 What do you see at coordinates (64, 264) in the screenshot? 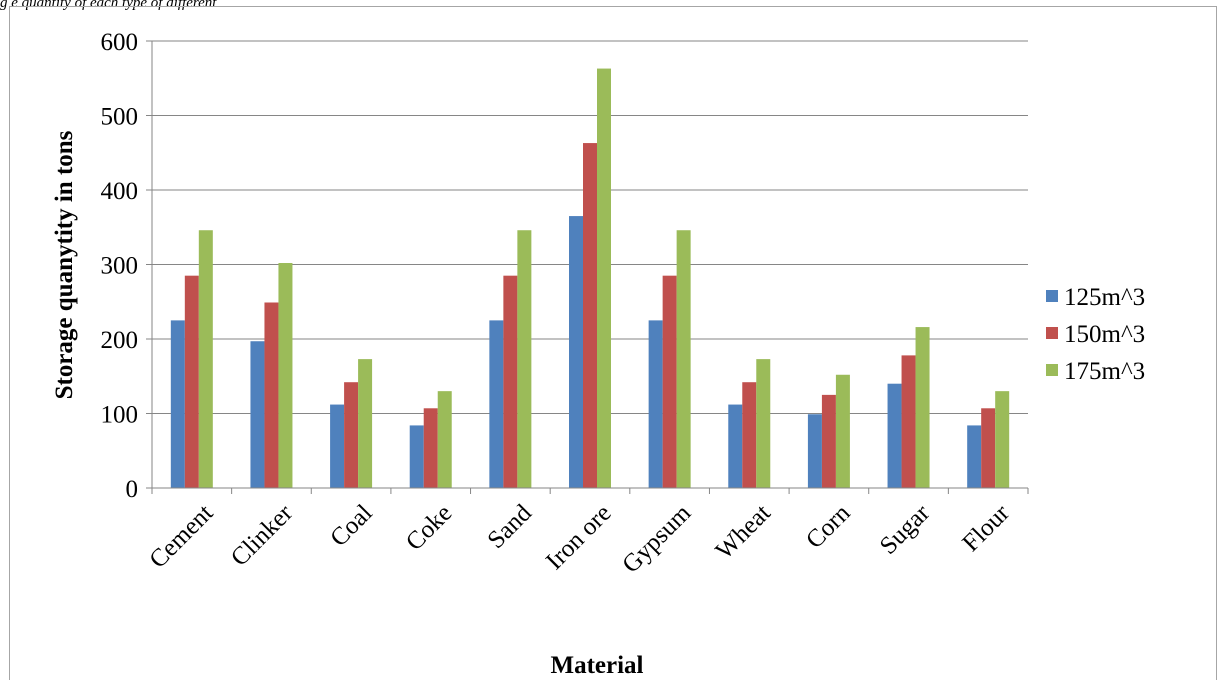
I see `y-axis-title: Storage quanytity in tons` at bounding box center [64, 264].